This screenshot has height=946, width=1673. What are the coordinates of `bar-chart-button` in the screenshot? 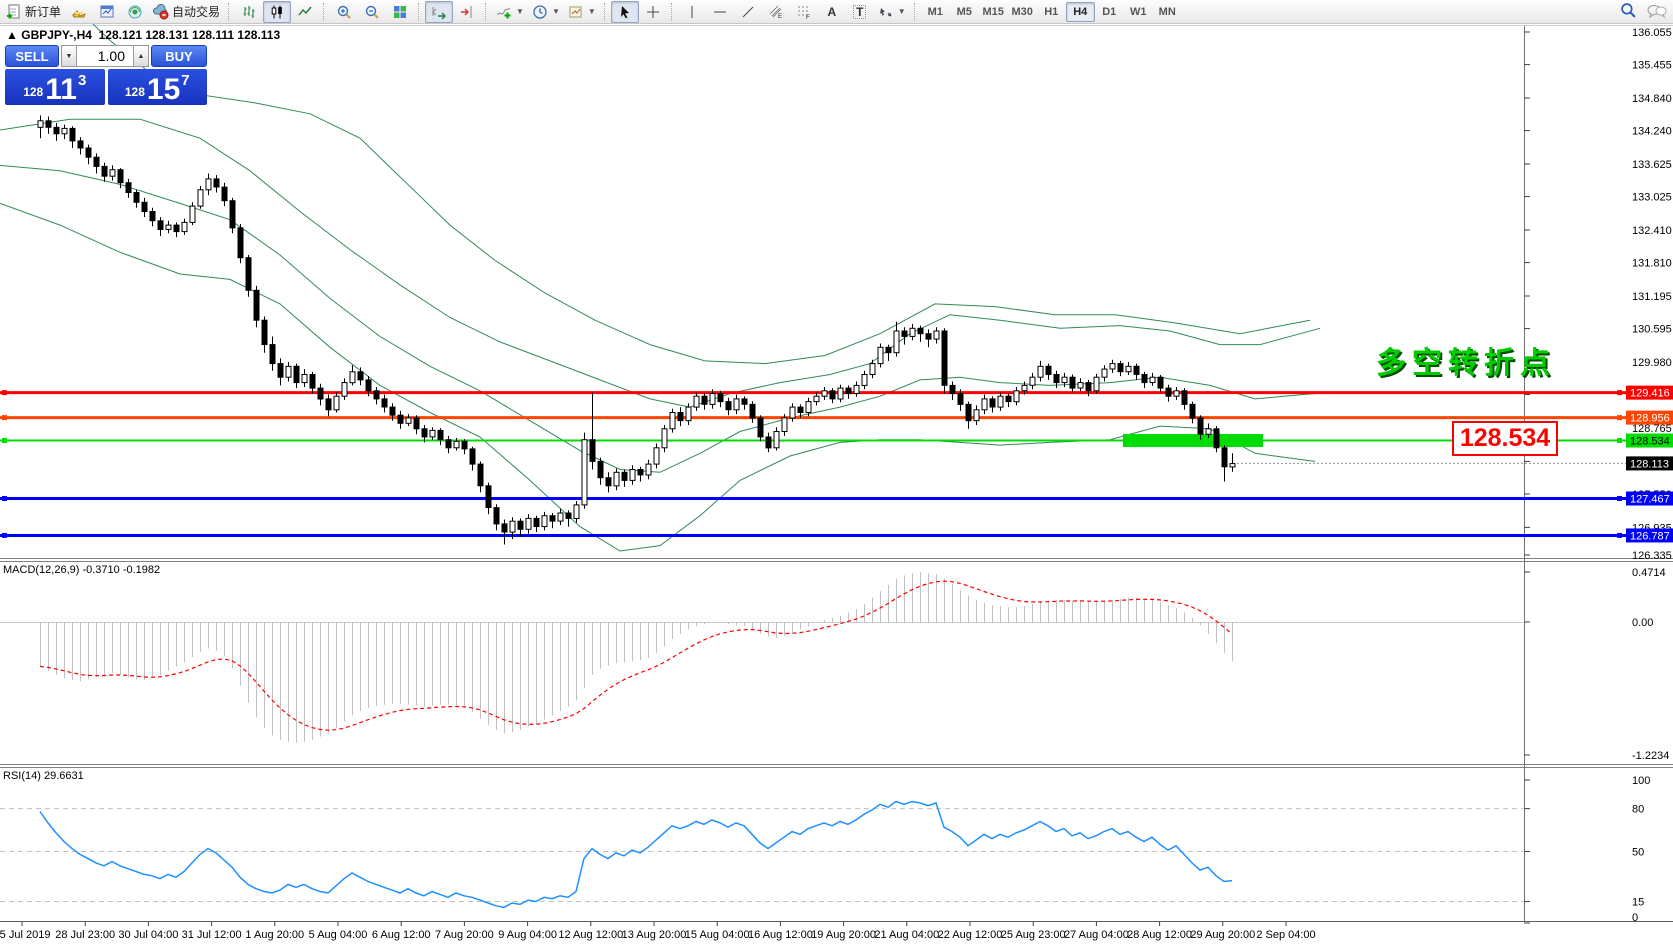 It's located at (249, 12).